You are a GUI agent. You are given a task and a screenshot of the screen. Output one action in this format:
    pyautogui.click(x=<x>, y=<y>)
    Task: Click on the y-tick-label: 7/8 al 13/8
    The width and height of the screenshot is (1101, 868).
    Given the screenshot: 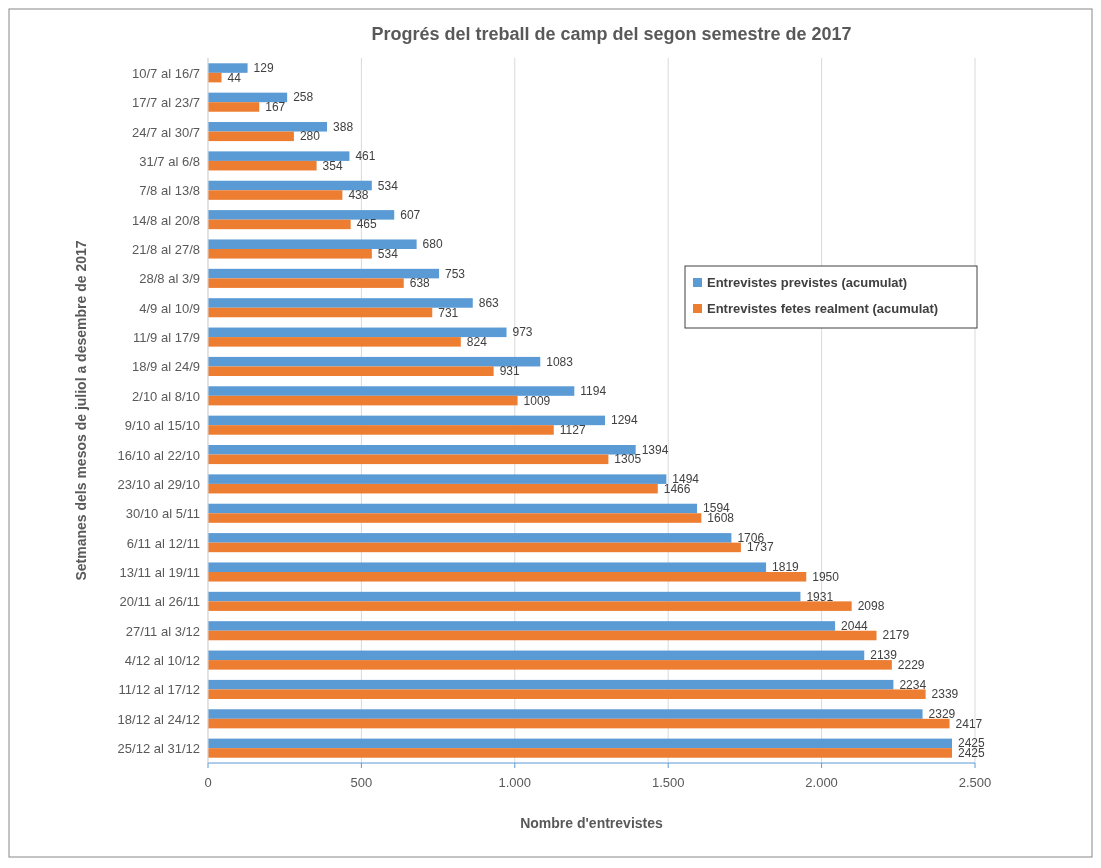 What is the action you would take?
    pyautogui.click(x=169, y=191)
    